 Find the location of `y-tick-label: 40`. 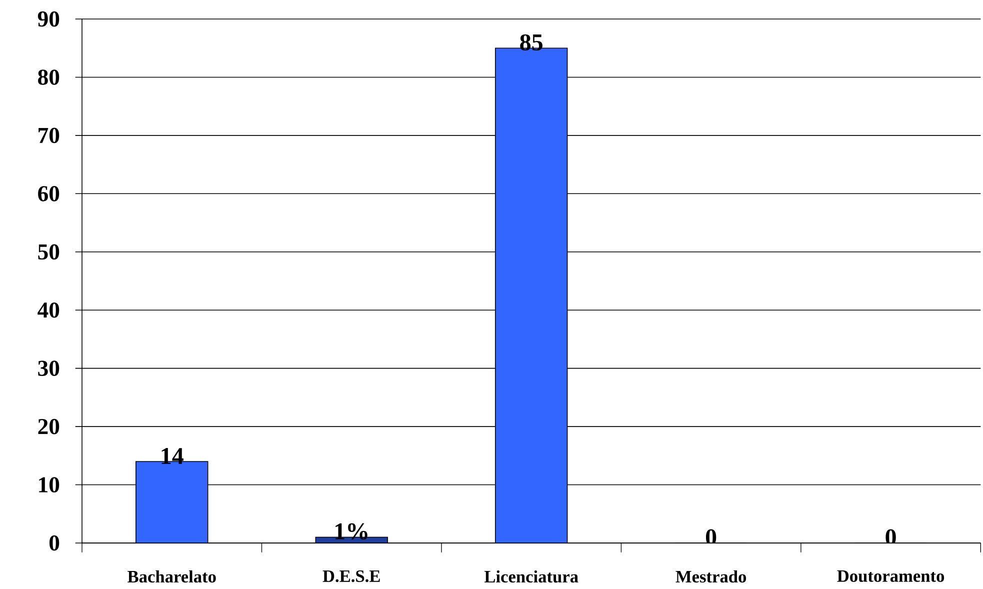

y-tick-label: 40 is located at coordinates (49, 310).